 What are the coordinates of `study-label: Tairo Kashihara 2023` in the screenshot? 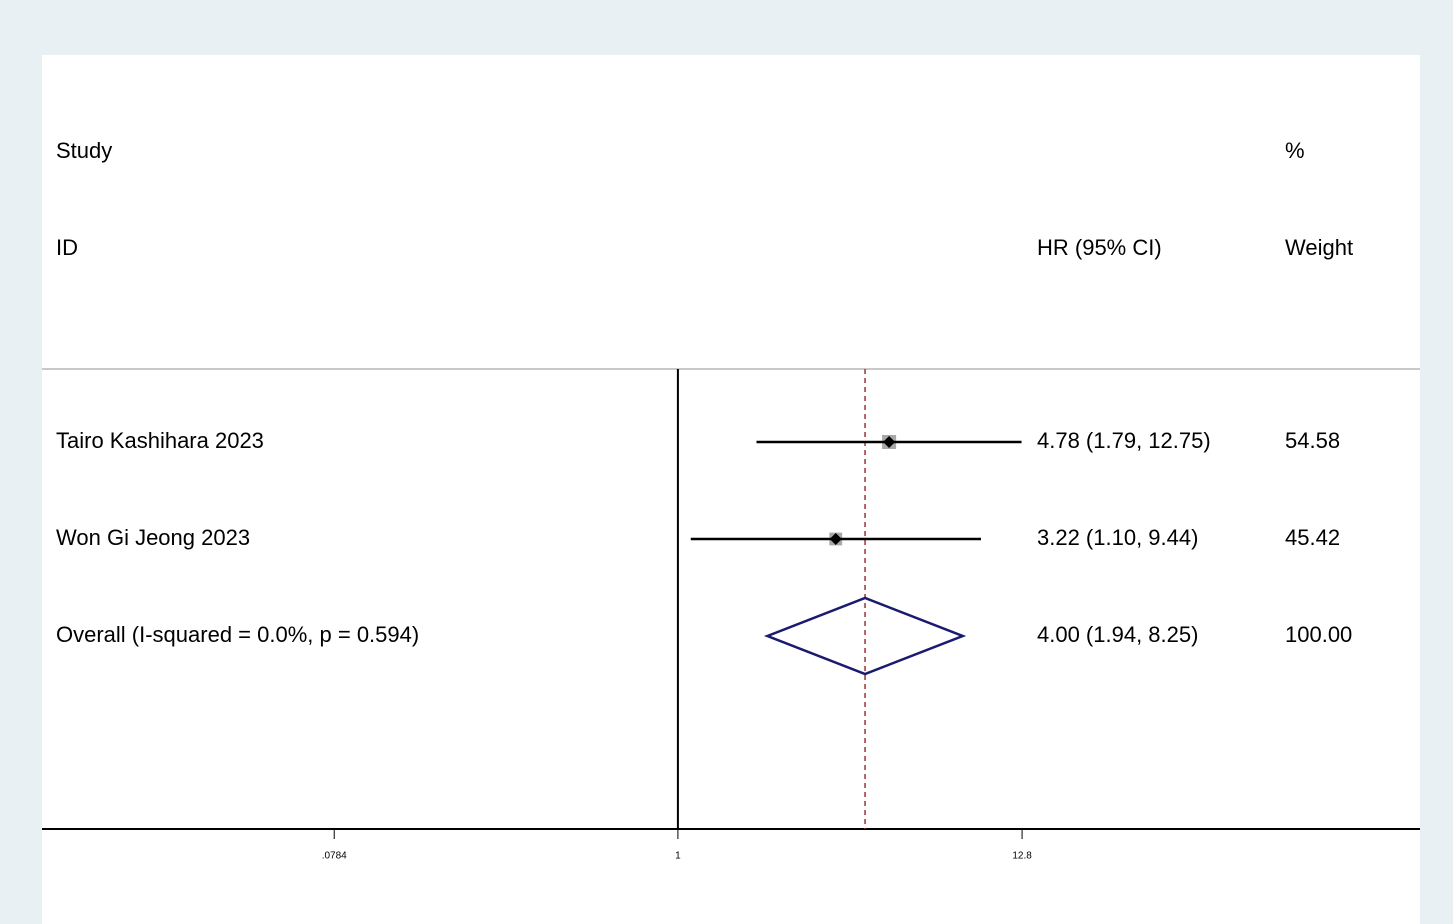 It's located at (160, 440).